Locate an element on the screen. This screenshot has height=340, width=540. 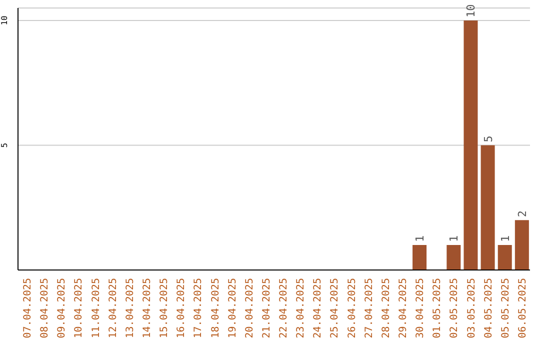
x-tick-label: 27.04.2025 is located at coordinates (369, 308).